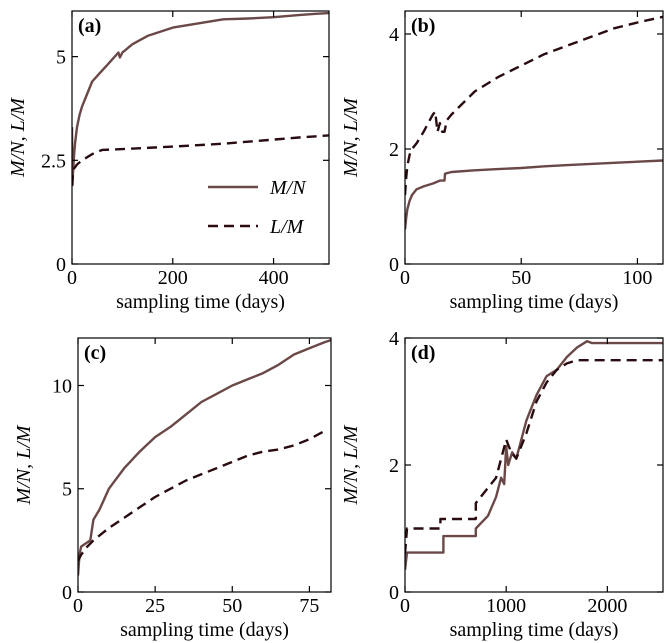 This screenshot has width=670, height=643. I want to click on panel-a-xtick-label: 400, so click(274, 278).